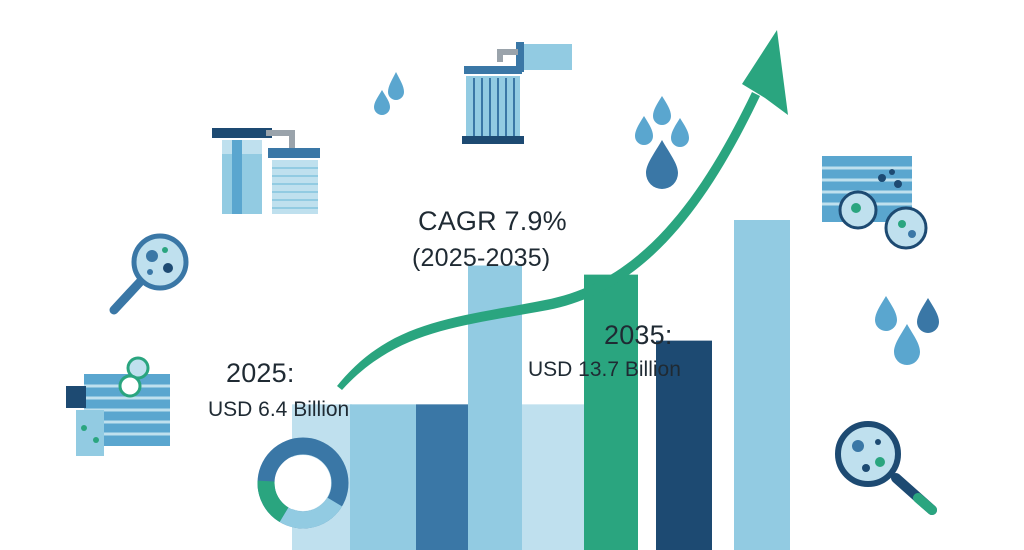 This screenshot has width=1024, height=550. Describe the element at coordinates (517, 93) in the screenshot. I see `water-filter-cartridge-icon` at that location.